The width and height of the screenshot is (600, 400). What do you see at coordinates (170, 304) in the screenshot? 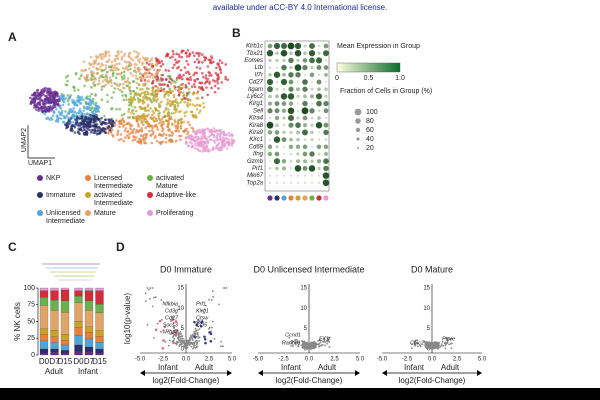
I see `gene-label: Nfkbia` at bounding box center [170, 304].